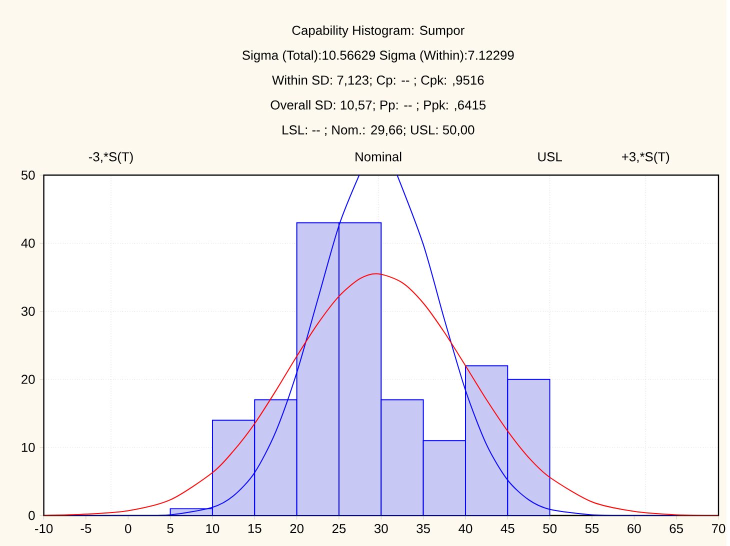  Describe the element at coordinates (378, 106) in the screenshot. I see `text: Overall SD: 10,57; Pp: -- ; Ppk: ,6415` at that location.